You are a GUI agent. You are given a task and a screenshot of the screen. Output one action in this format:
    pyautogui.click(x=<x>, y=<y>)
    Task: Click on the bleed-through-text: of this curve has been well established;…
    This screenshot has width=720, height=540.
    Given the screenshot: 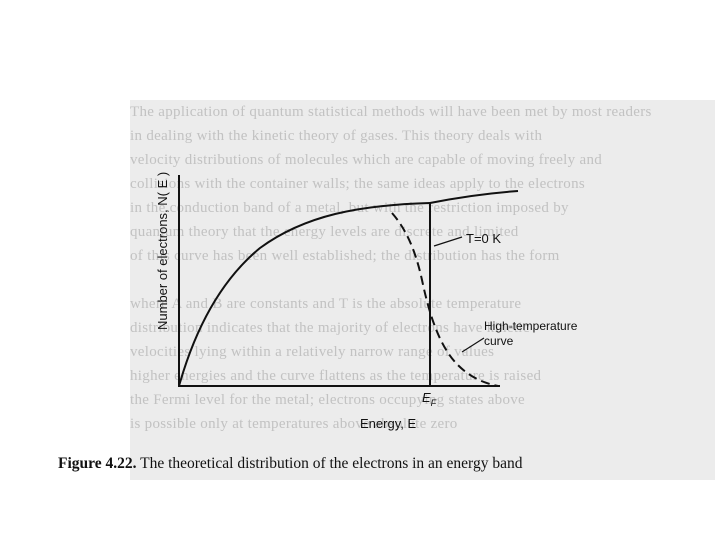 What is the action you would take?
    pyautogui.click(x=345, y=256)
    